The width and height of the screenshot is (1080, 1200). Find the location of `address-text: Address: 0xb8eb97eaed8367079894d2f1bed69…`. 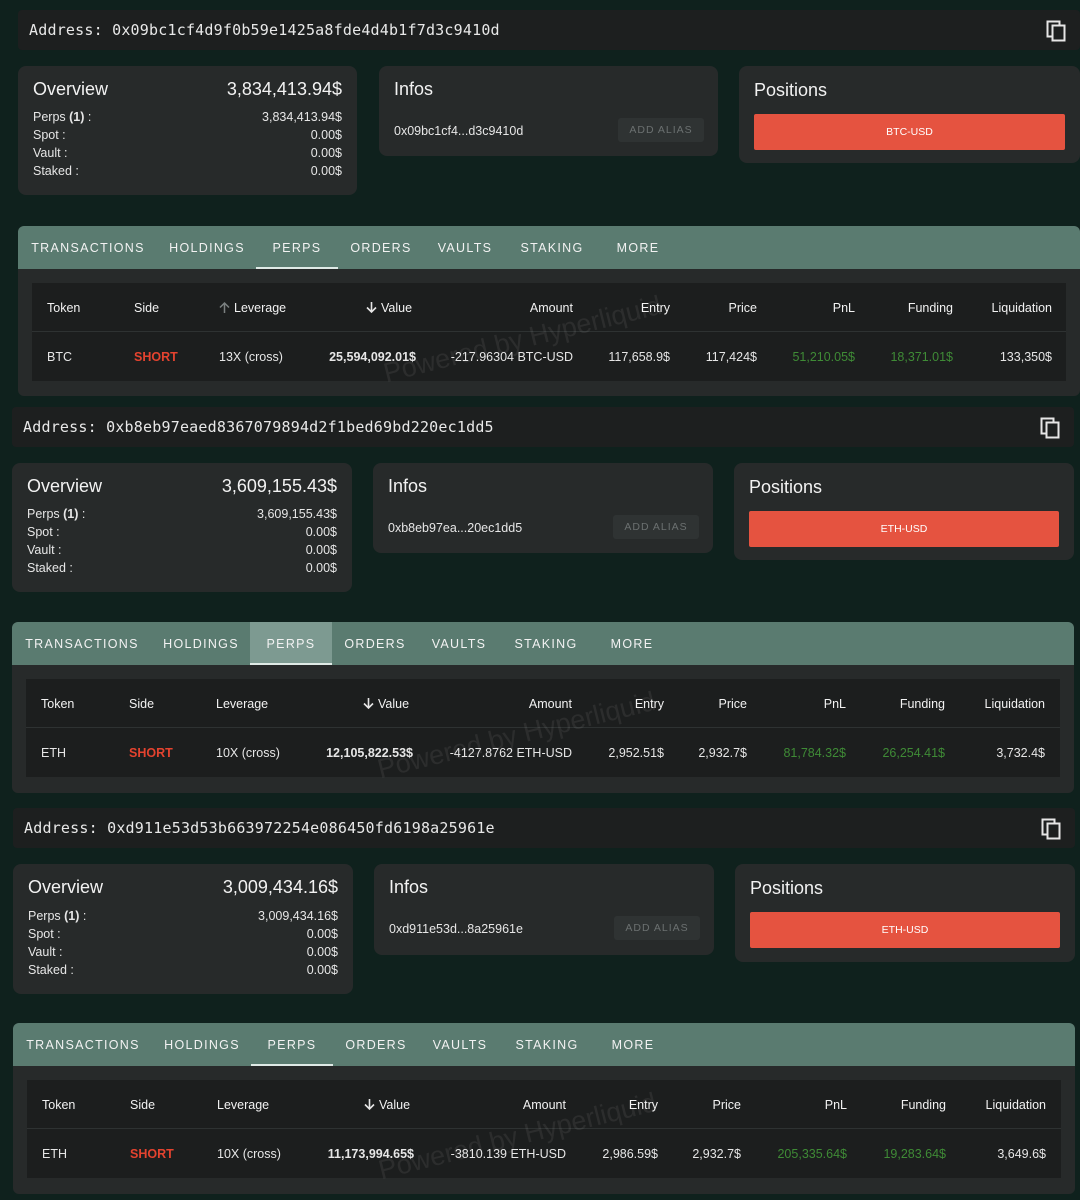

address-text: Address: 0xb8eb97eaed8367079894d2f1bed69… is located at coordinates (258, 427).